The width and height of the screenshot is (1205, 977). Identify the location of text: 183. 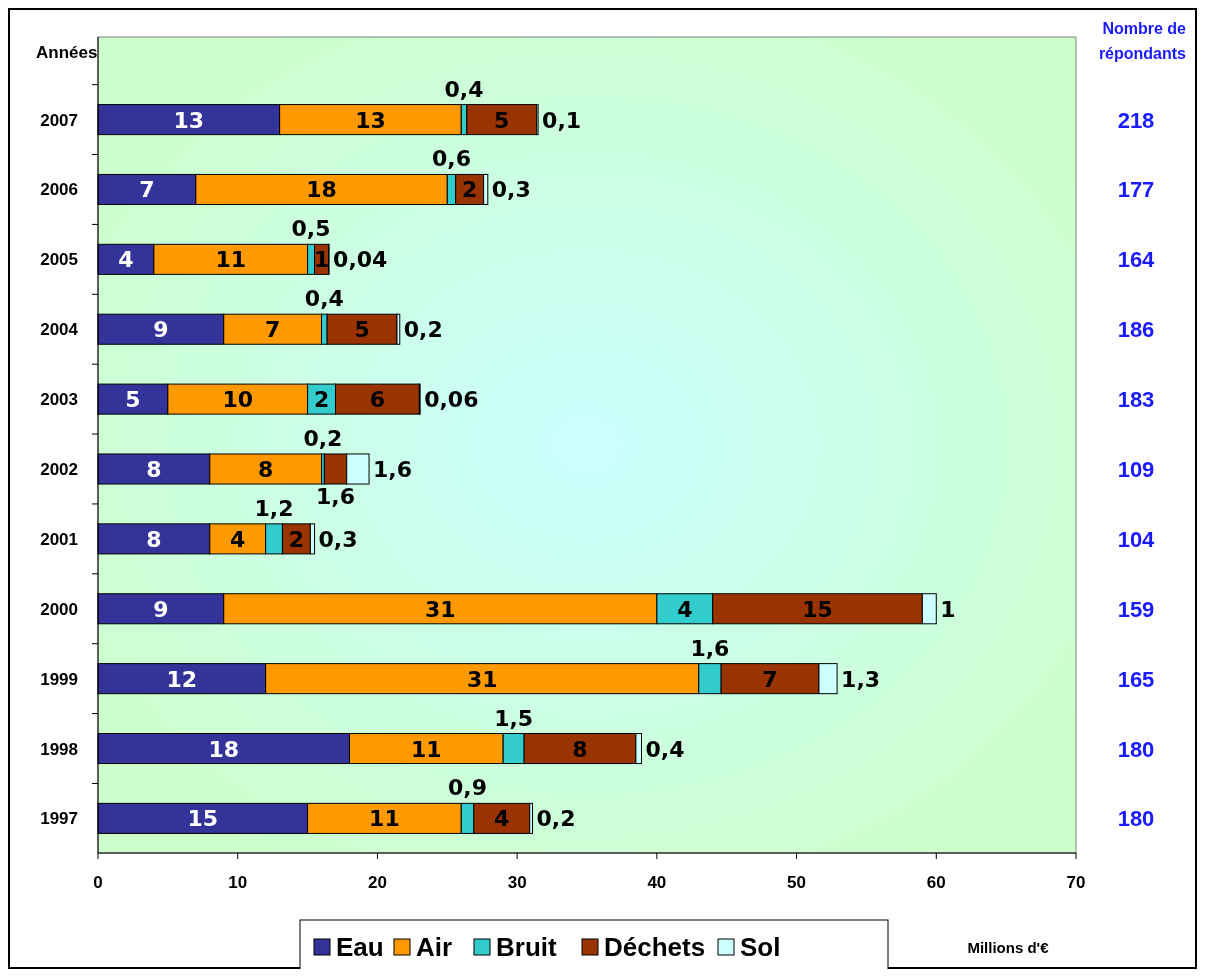
(1136, 400).